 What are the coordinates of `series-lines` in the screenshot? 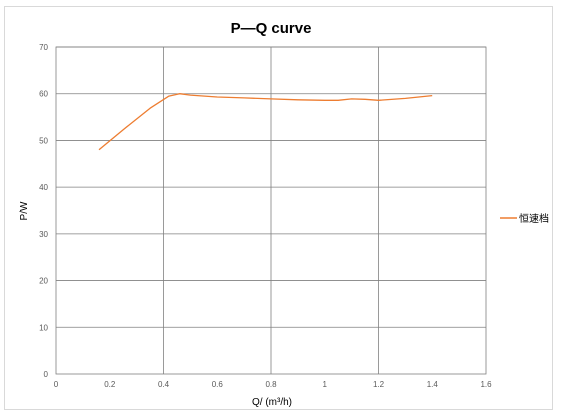 It's located at (265, 122).